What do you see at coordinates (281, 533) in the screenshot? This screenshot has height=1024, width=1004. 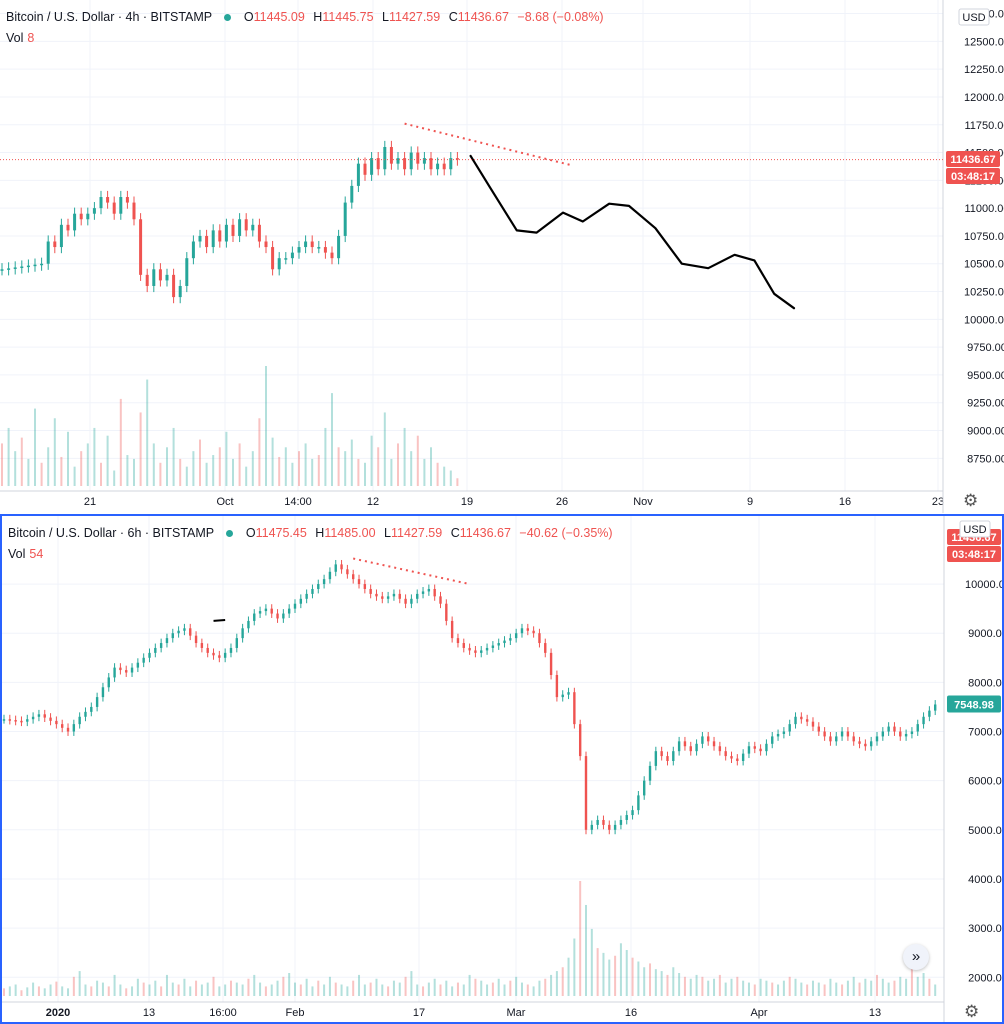 I see `ohlc-open: 11475.45` at bounding box center [281, 533].